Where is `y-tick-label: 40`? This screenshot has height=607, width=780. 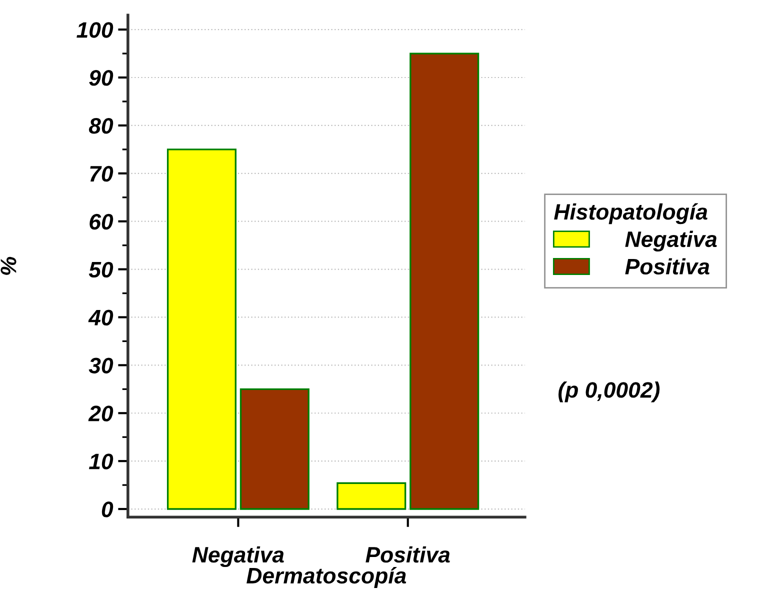
y-tick-label: 40 is located at coordinates (101, 318).